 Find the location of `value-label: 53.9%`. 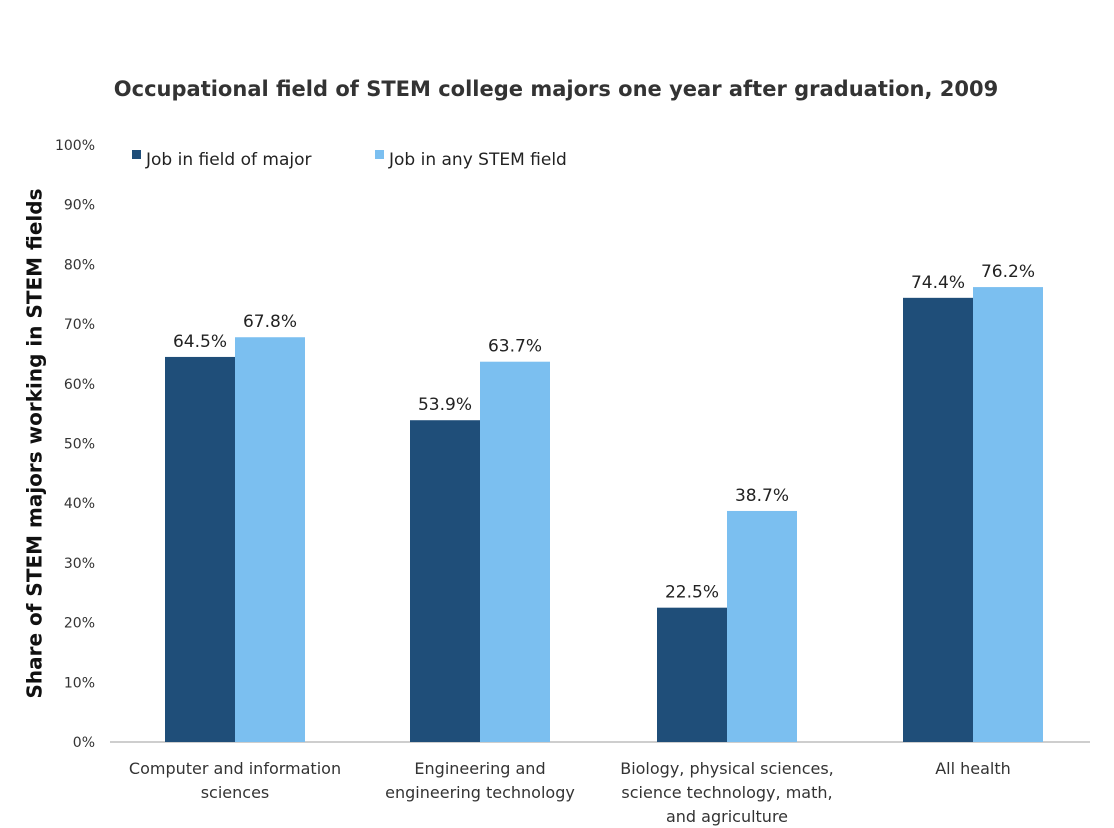

value-label: 53.9% is located at coordinates (445, 405).